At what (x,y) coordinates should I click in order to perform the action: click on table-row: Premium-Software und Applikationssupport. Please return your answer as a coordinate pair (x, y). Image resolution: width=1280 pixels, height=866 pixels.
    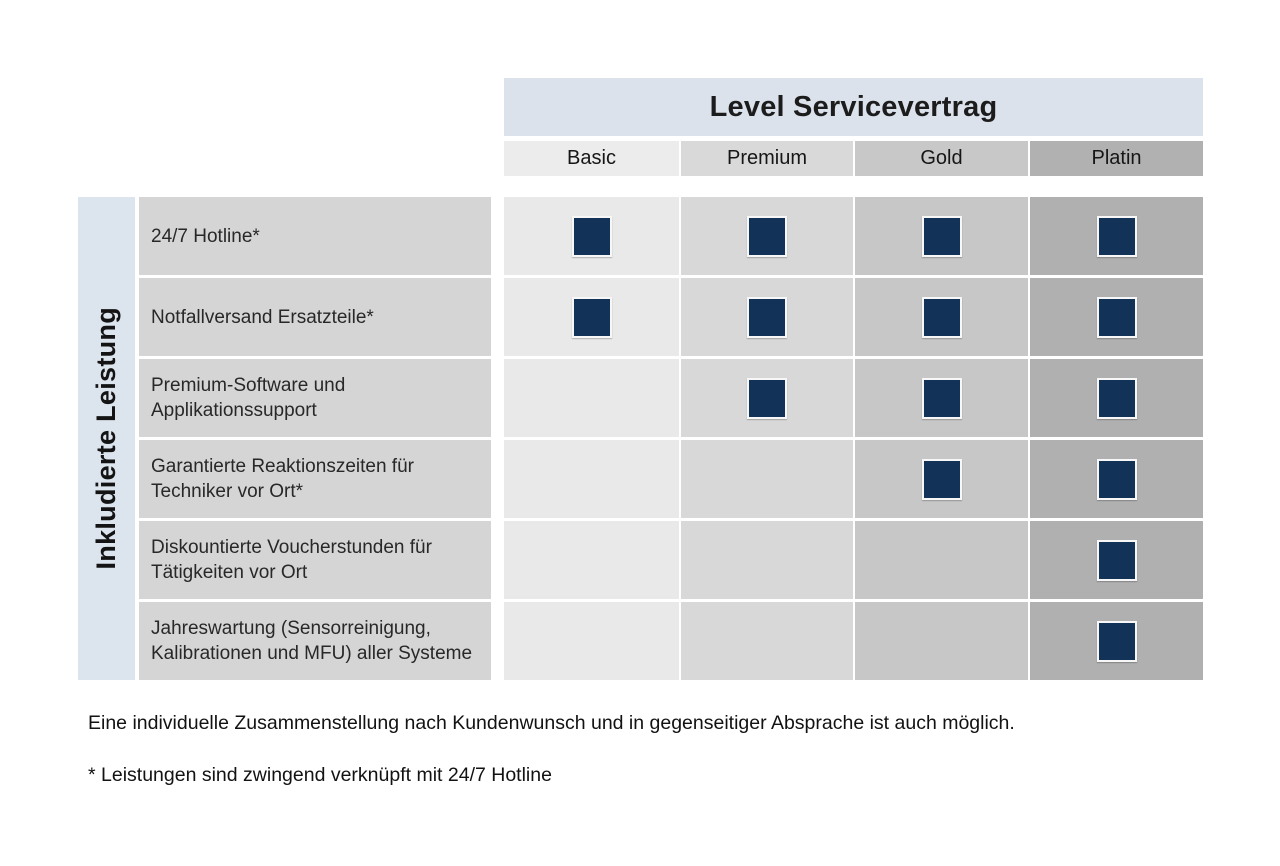
    Looking at the image, I should click on (672, 398).